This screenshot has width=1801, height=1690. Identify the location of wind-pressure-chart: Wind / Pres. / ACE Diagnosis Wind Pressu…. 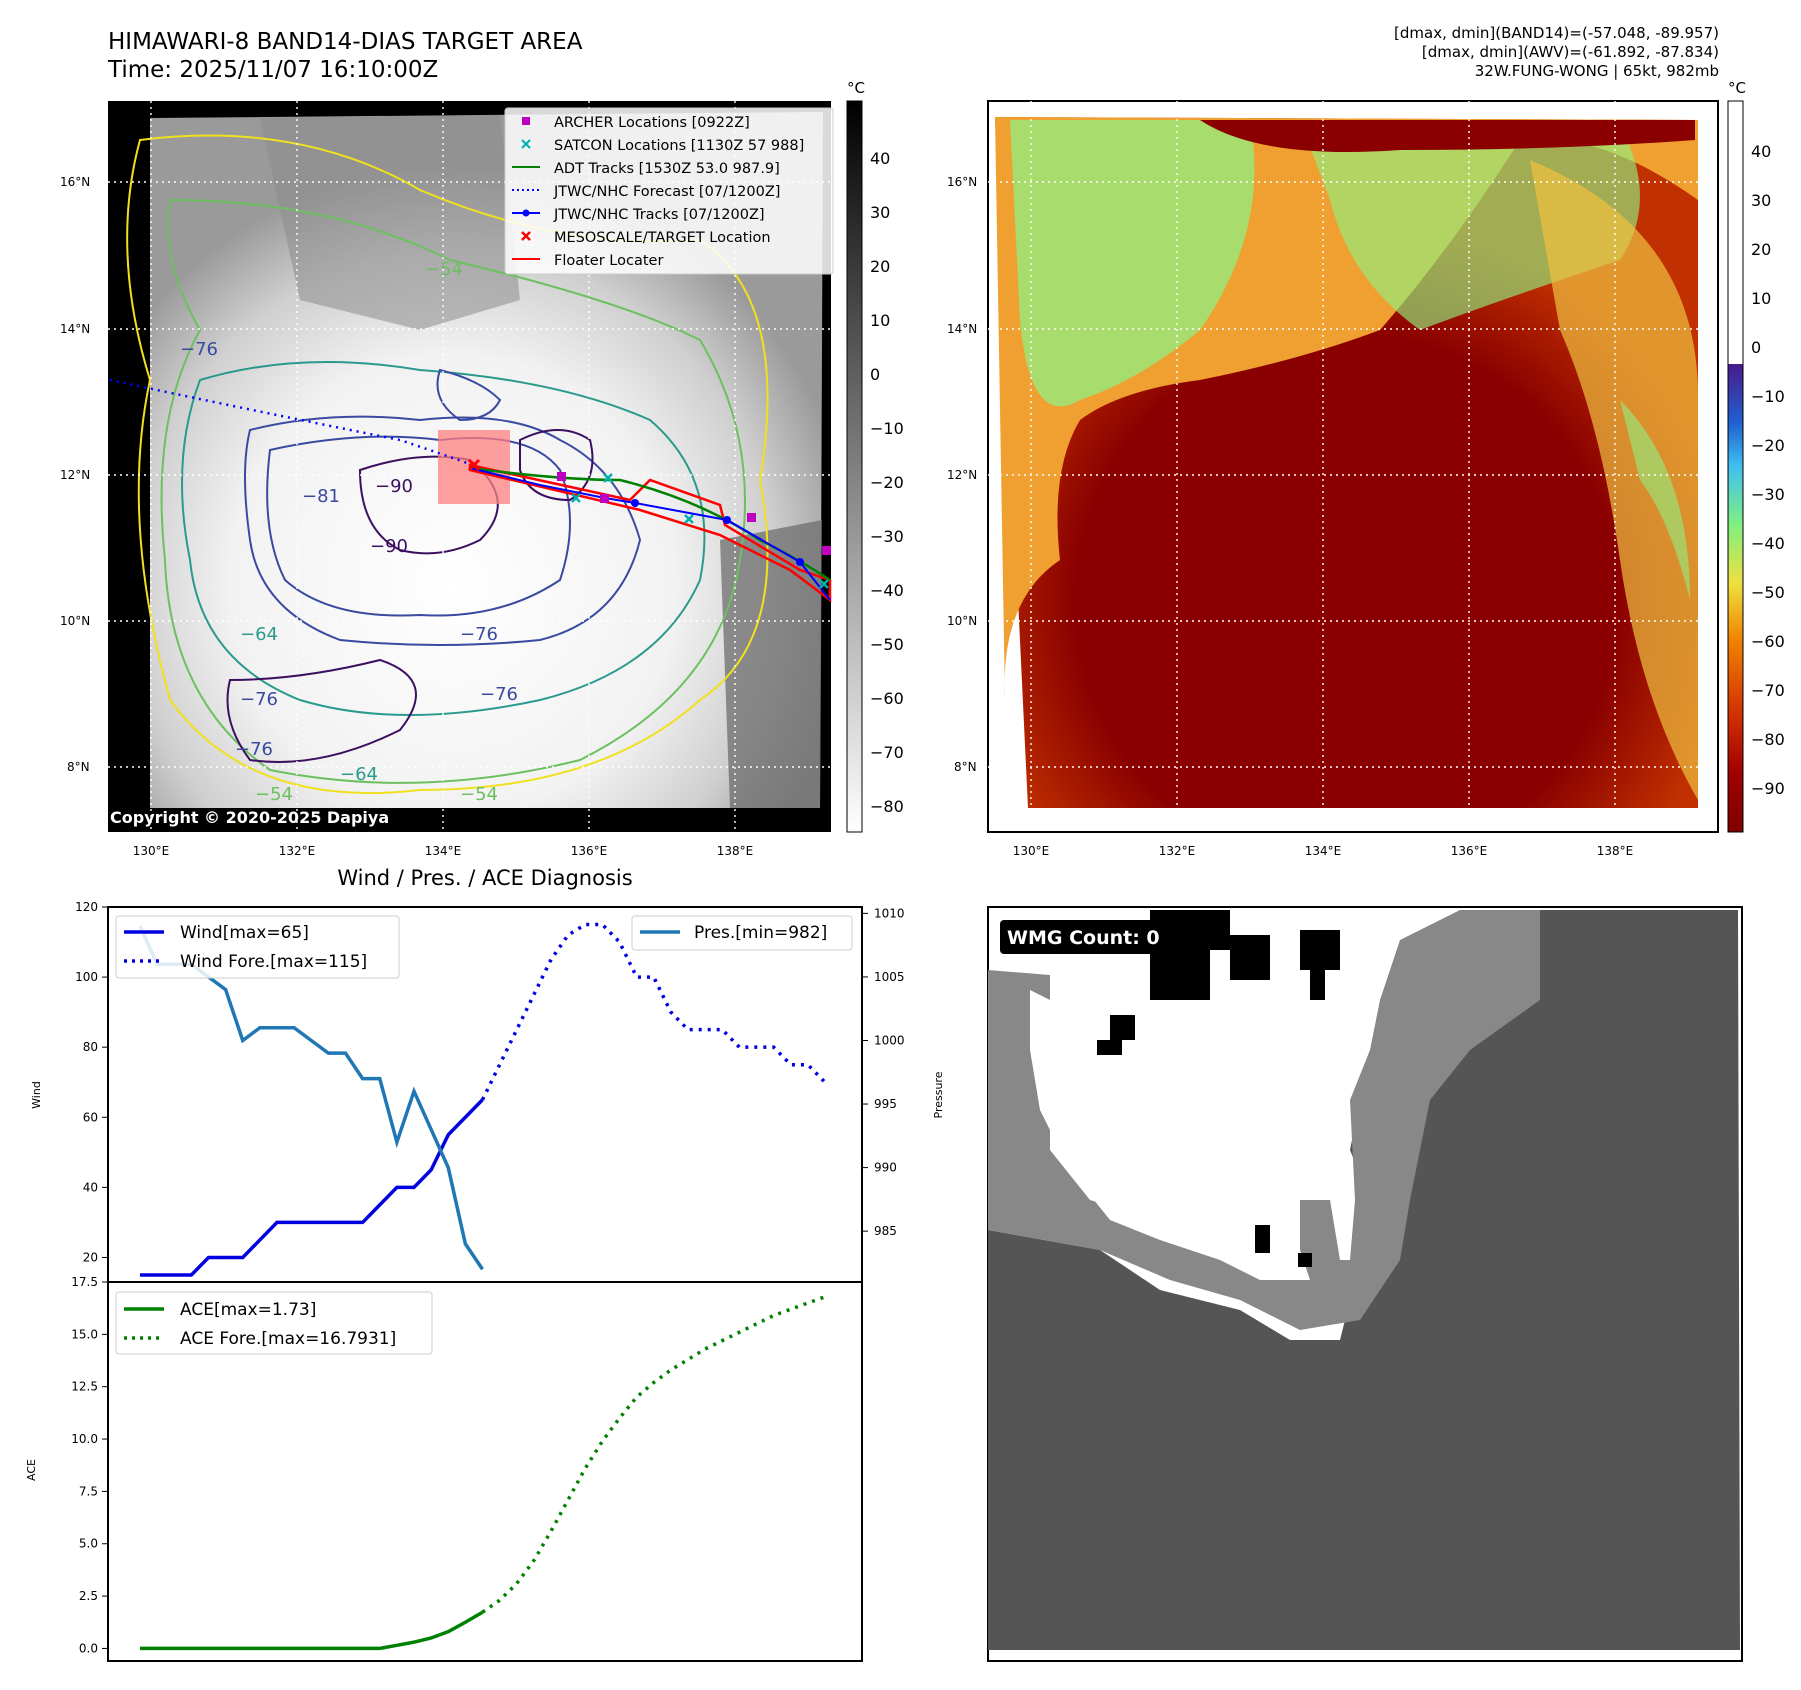
(487, 1074).